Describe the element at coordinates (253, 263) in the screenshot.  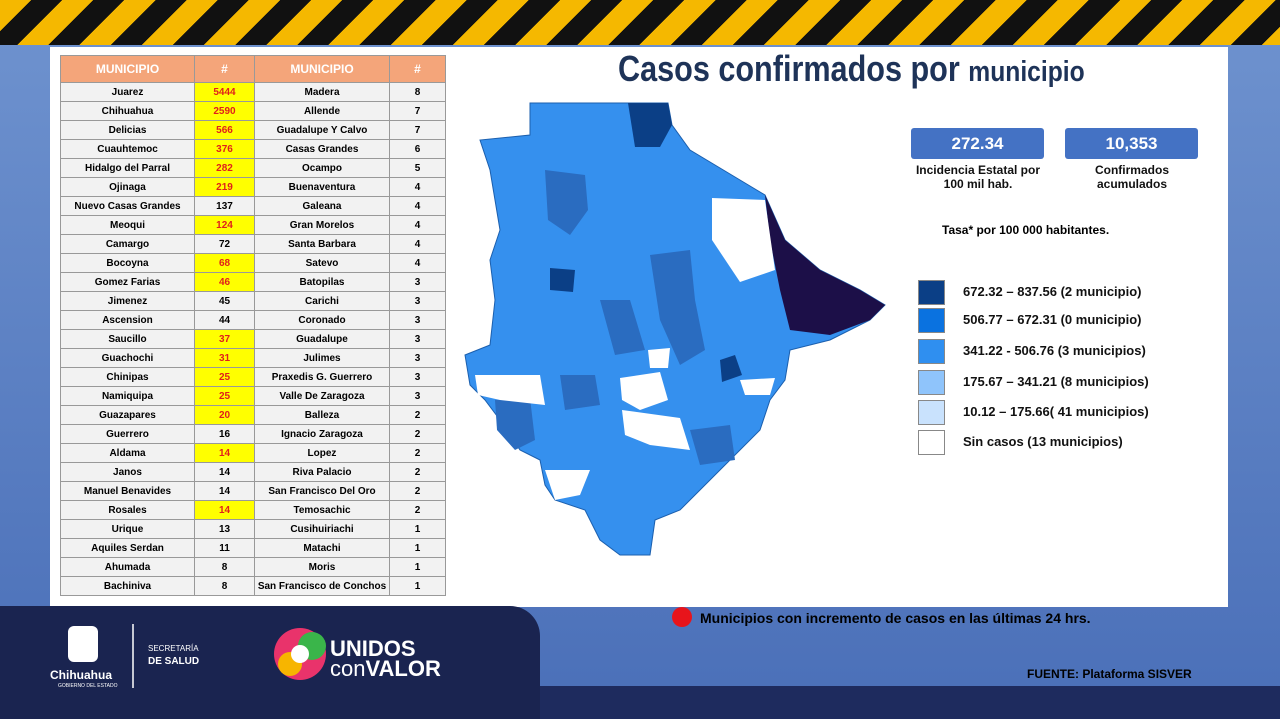
I see `table-row: Bocoyna 68 Satevo 4` at that location.